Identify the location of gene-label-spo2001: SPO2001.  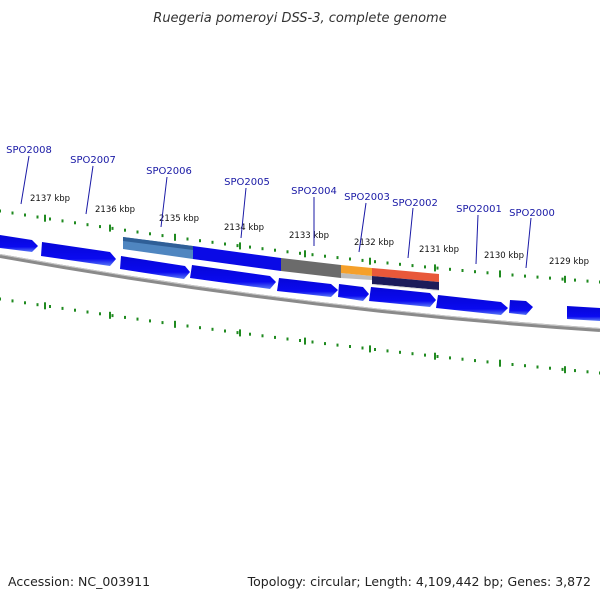
(479, 209).